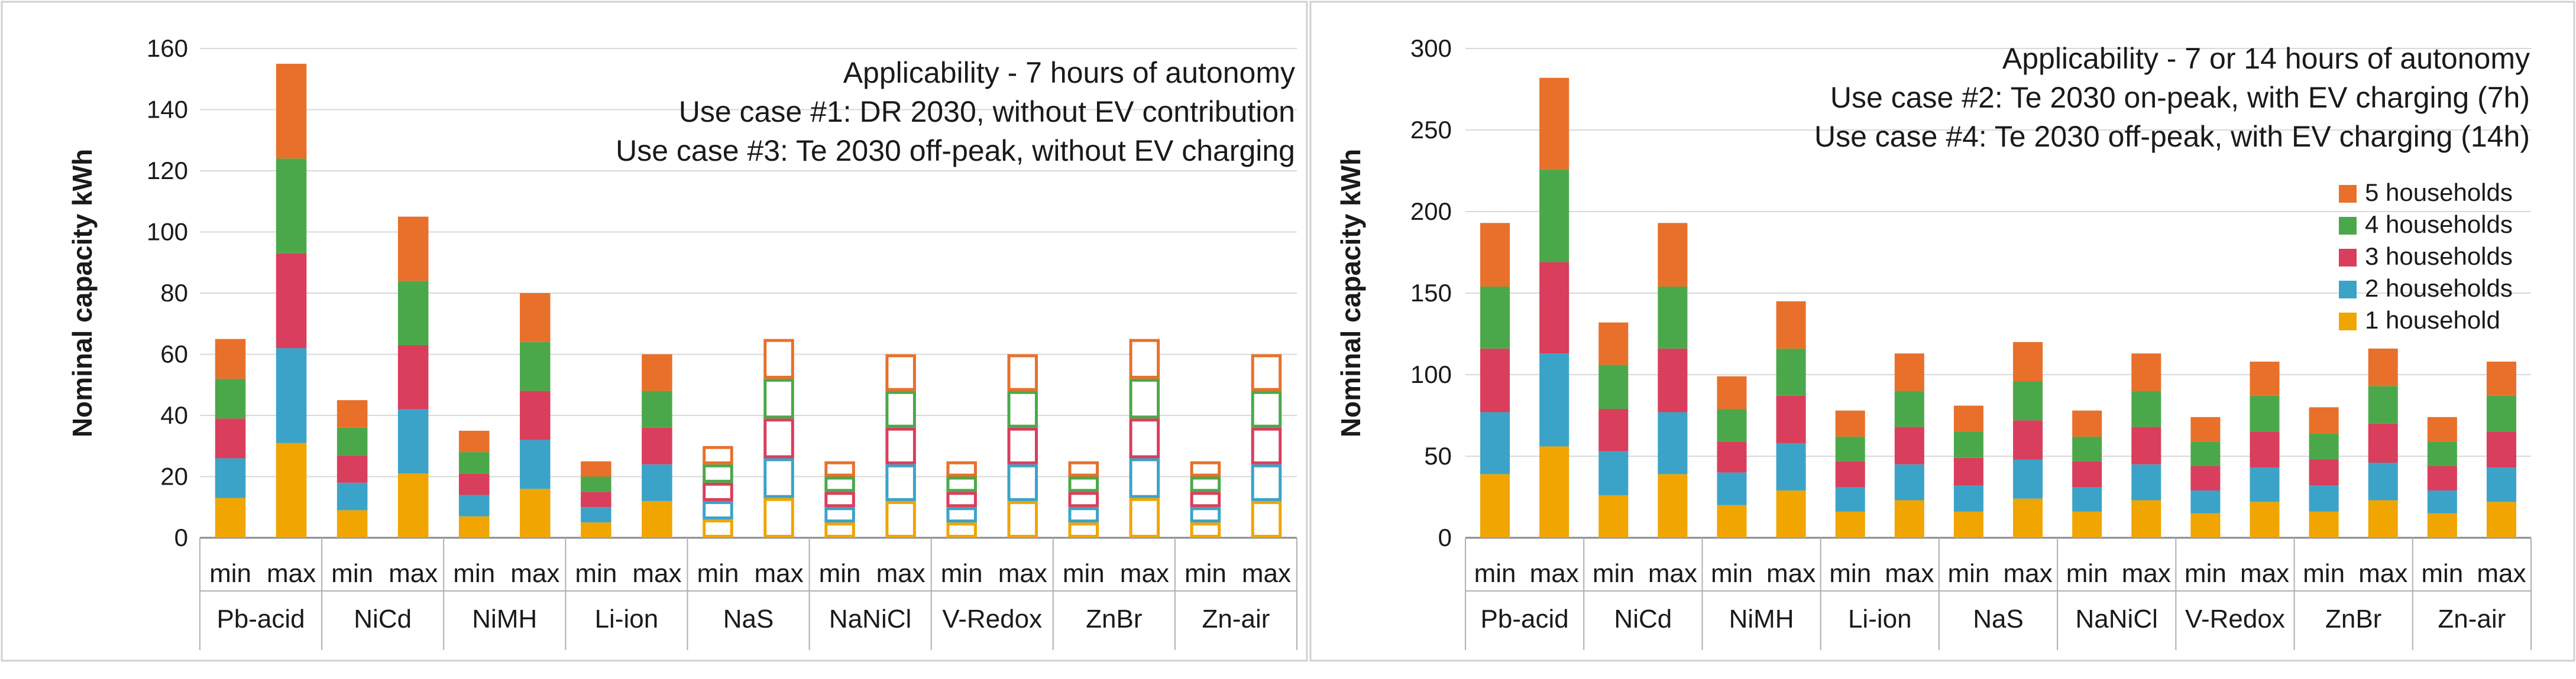  I want to click on legend-label: 2 households, so click(2439, 288).